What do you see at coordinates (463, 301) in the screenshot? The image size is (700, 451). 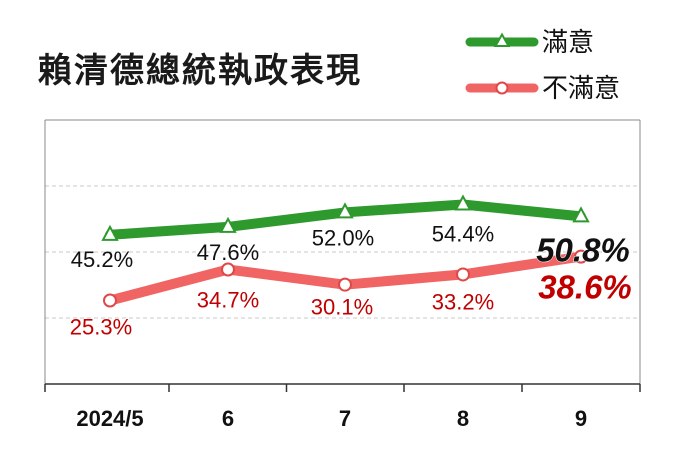 I see `data-label: 33.2%` at bounding box center [463, 301].